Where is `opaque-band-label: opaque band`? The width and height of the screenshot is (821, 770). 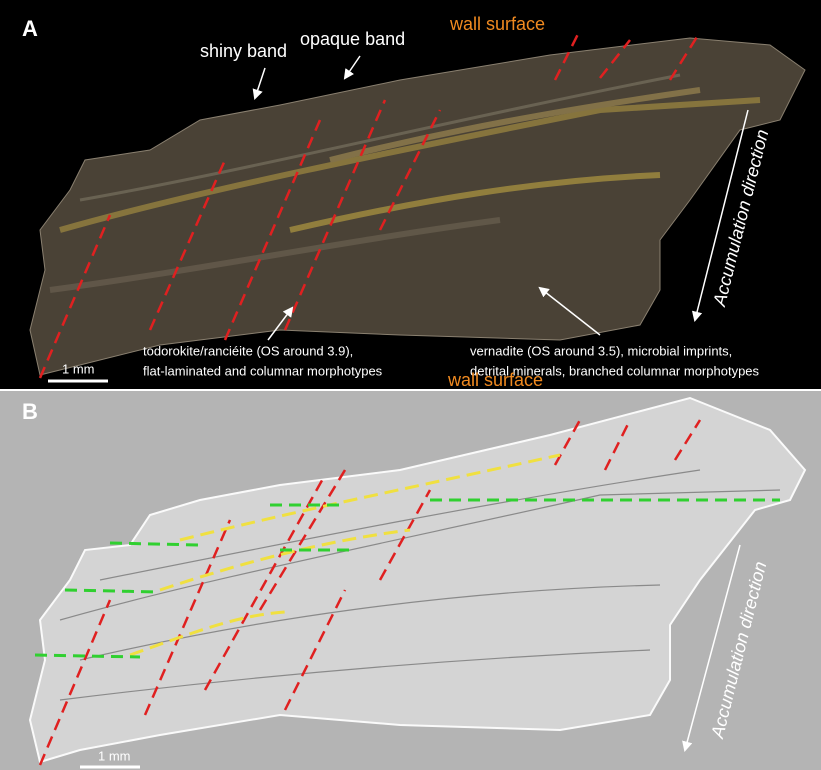
opaque-band-label: opaque band is located at coordinates (352, 39).